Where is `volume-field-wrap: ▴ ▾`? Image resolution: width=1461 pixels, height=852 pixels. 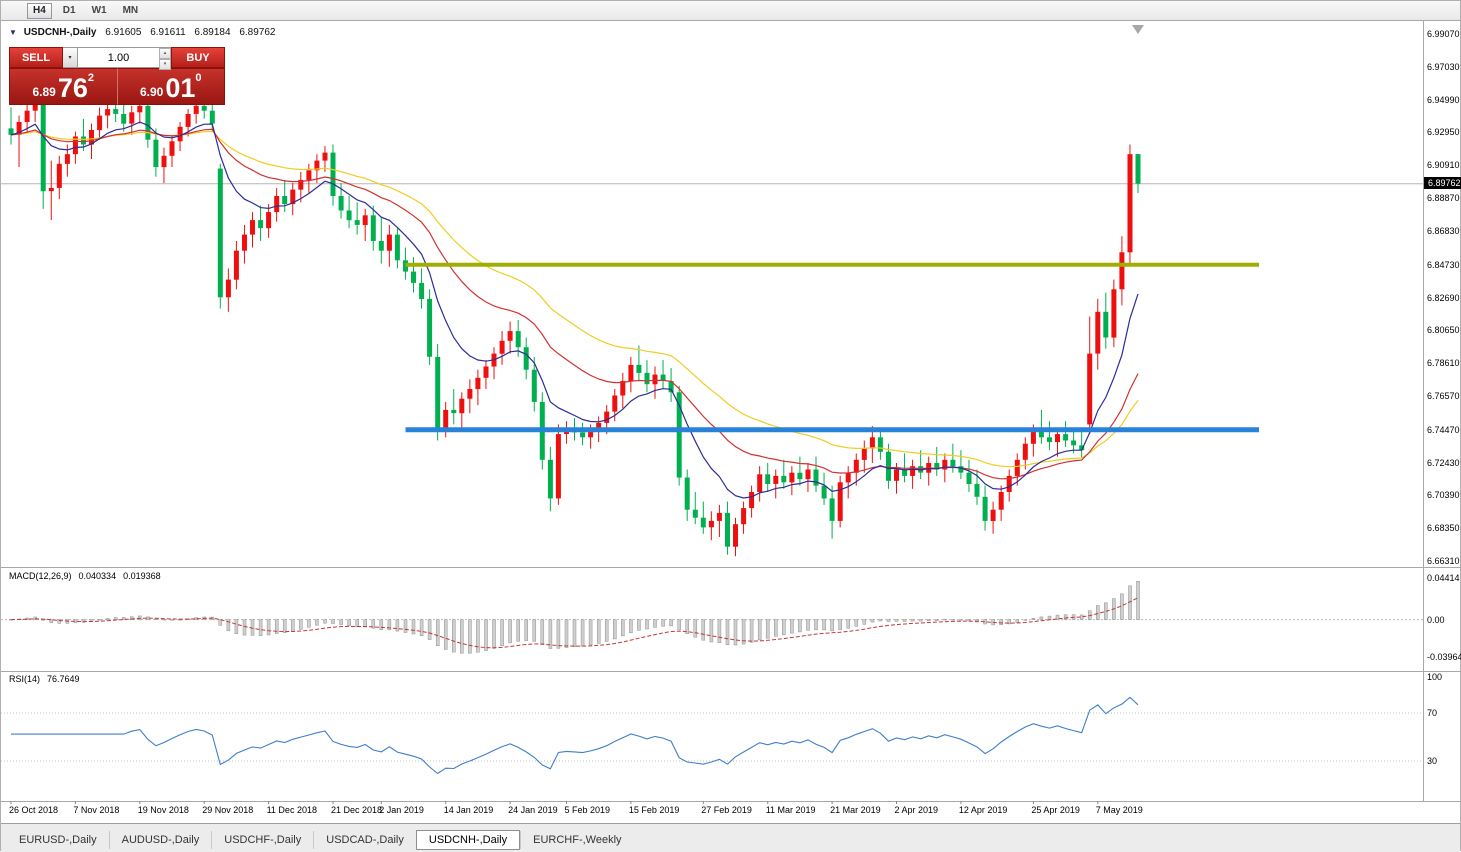
volume-field-wrap: ▴ ▾ is located at coordinates (124, 58).